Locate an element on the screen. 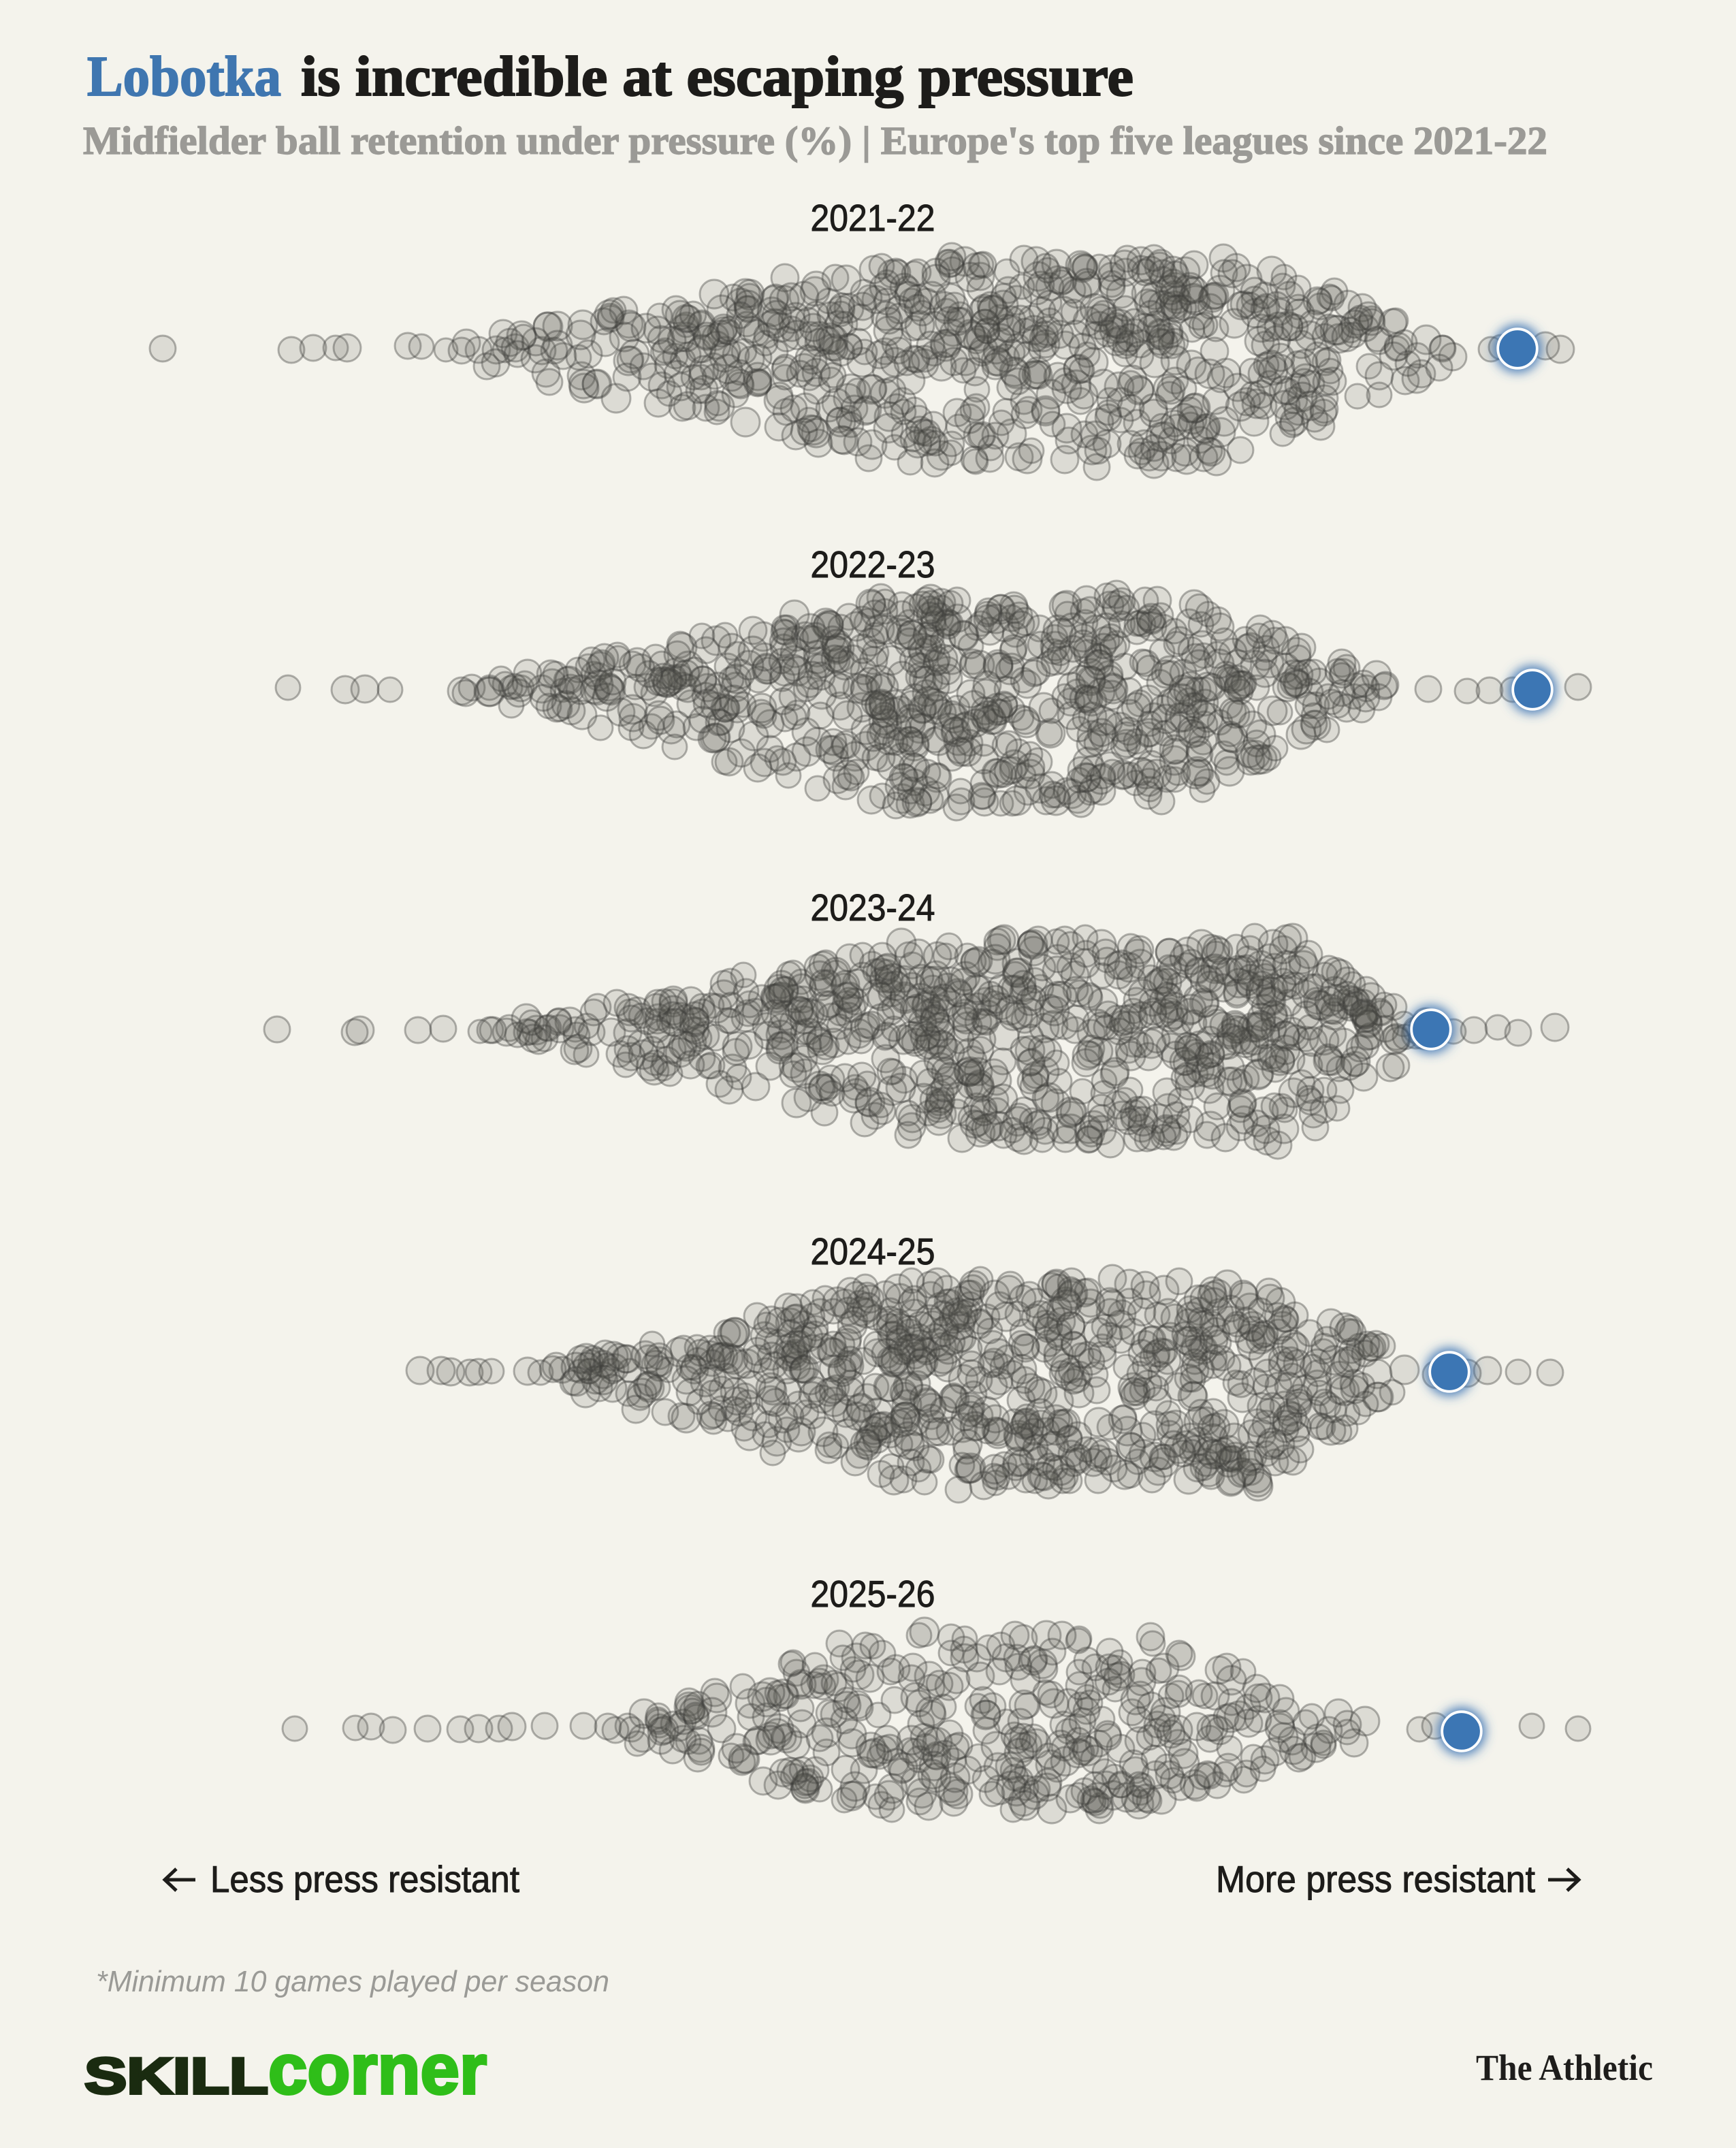  svg-text:is incredible at escaping pres: is incredible at escaping pressure is located at coordinates (717, 76).